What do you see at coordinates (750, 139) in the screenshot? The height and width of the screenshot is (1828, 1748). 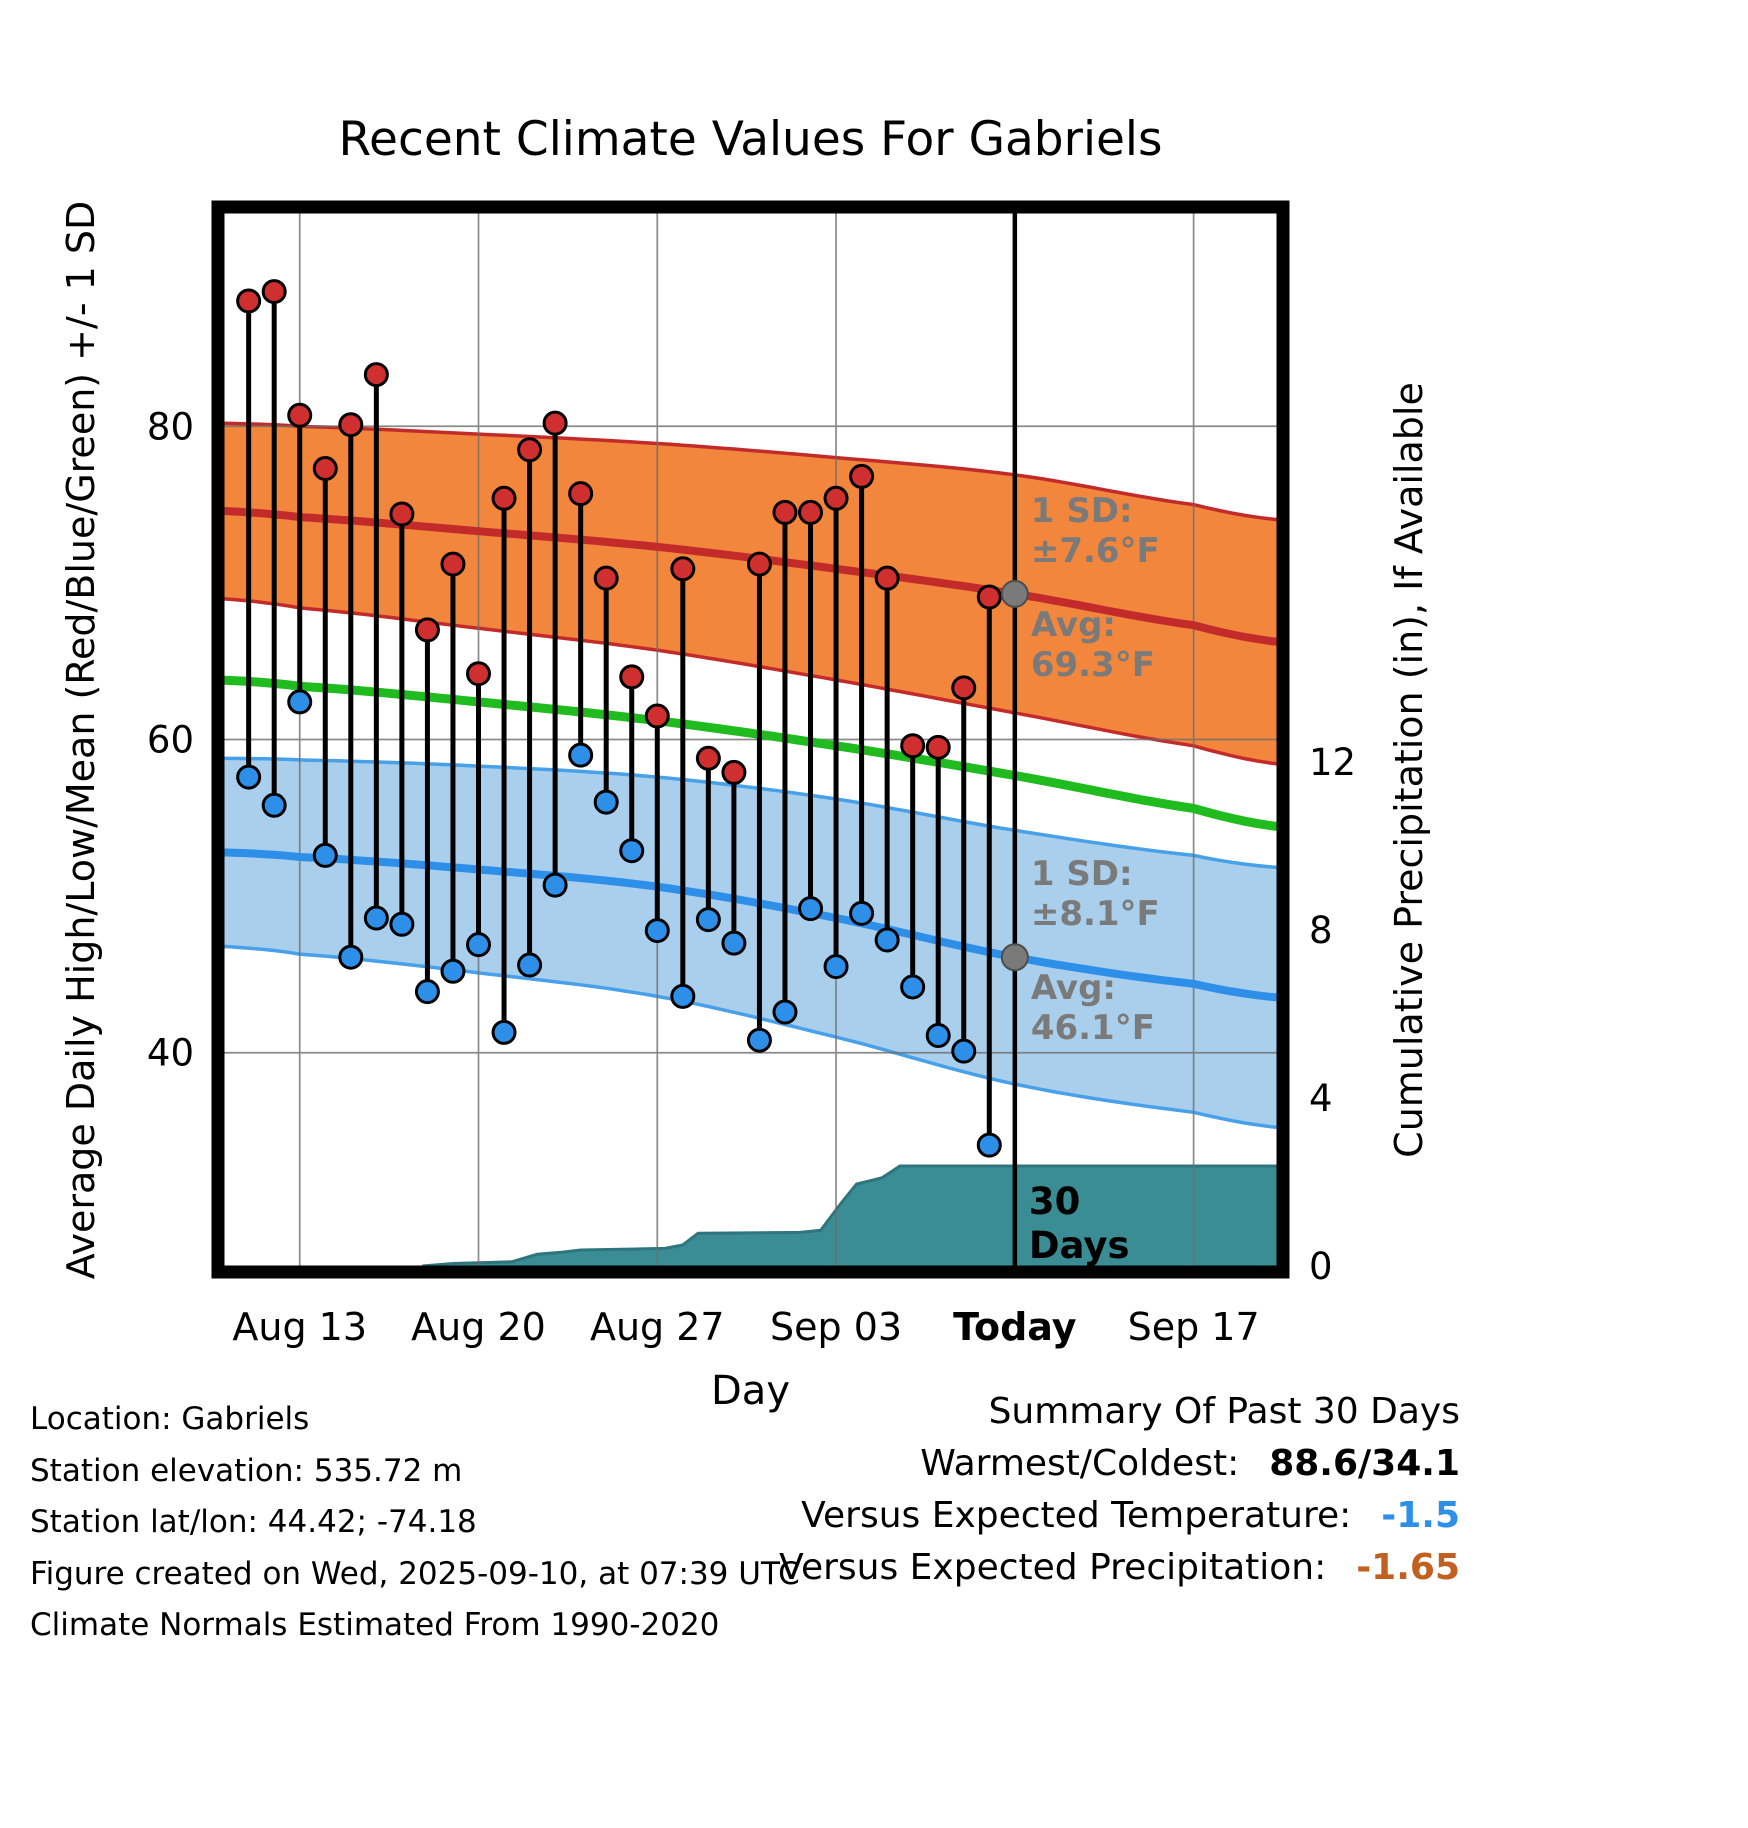 I see `chart-title: Recent Climate Values For Gabriels` at bounding box center [750, 139].